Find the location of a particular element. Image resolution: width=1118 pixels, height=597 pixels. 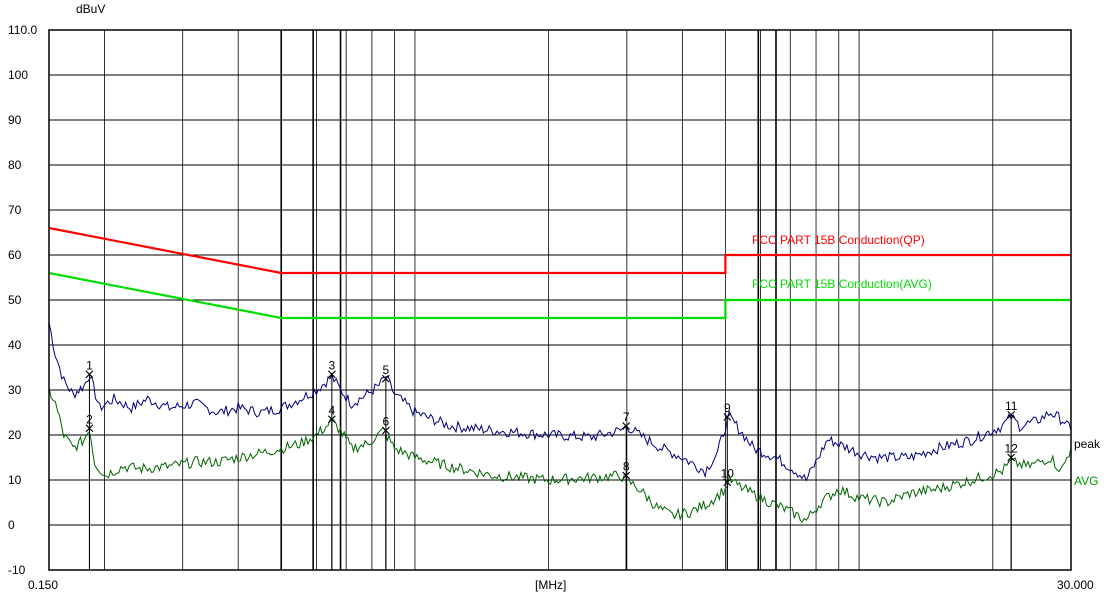

y-tick-label: 110.0 is located at coordinates (22, 30).